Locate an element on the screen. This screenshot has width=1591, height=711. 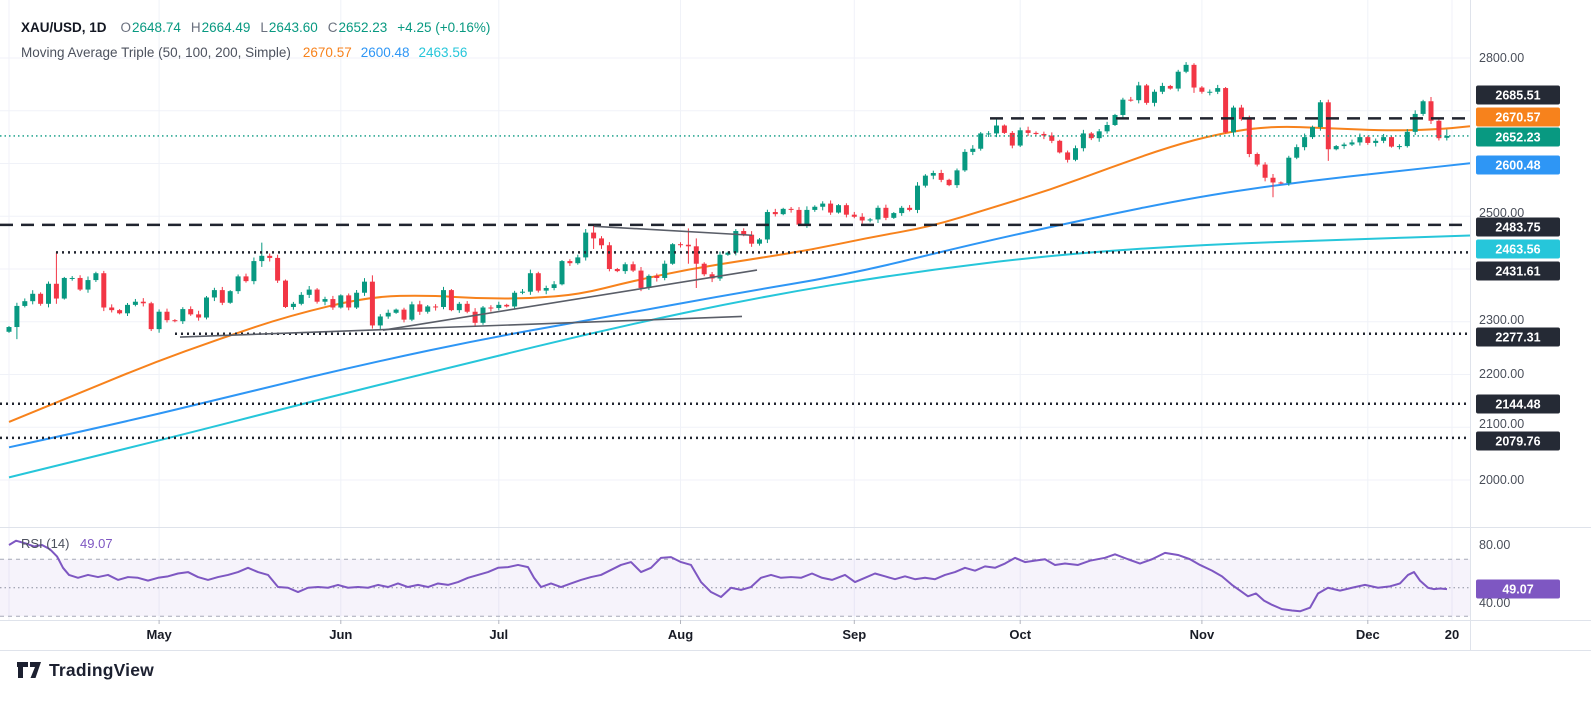
symbol-title: XAU/USD, 1D is located at coordinates (64, 27).